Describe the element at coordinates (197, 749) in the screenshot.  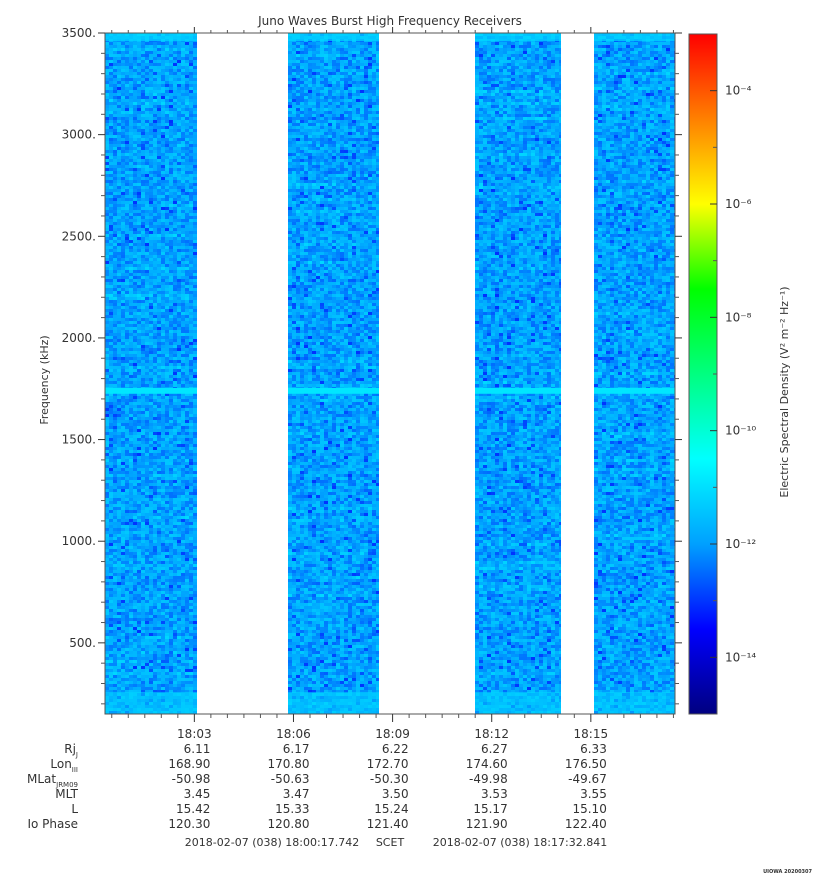
I see `ephemeris-value: 6.11` at that location.